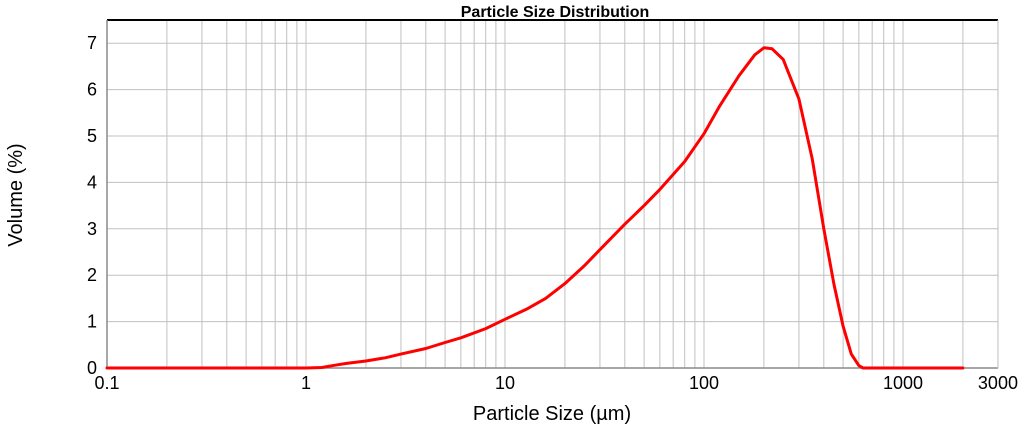 This screenshot has height=433, width=1024. I want to click on x-axis-label: Particle Size (µm), so click(552, 414).